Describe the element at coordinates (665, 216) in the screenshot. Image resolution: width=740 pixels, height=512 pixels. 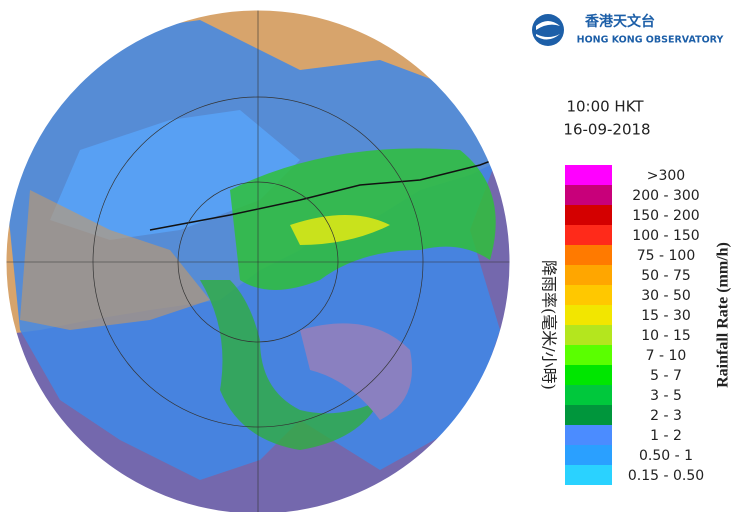
I see `legend-label: 150 - 200` at that location.